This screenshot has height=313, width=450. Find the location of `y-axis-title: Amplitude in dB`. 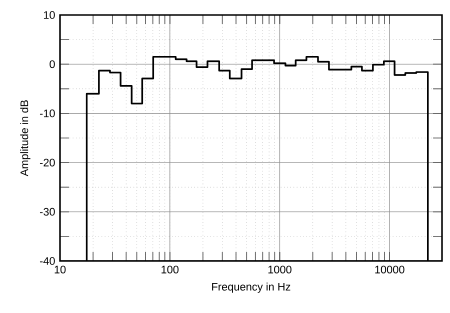

y-axis-title: Amplitude in dB is located at coordinates (25, 138).